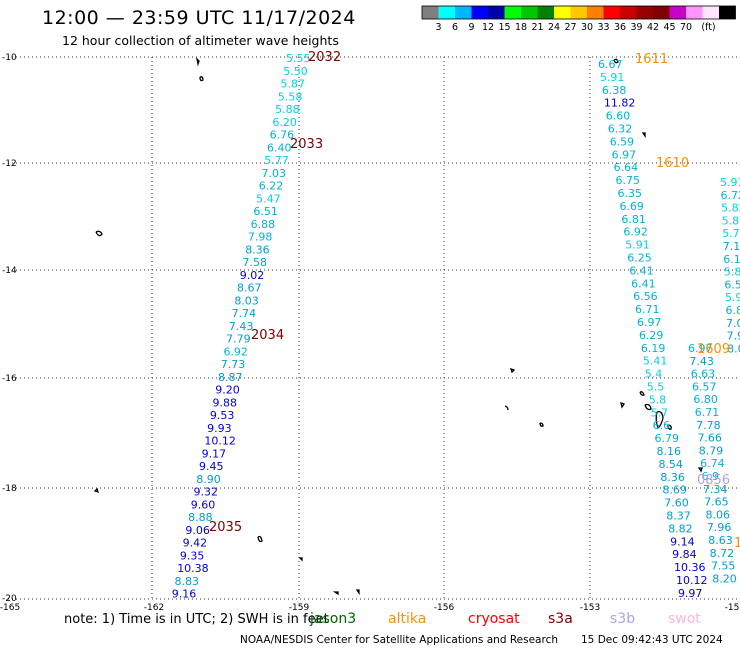  Describe the element at coordinates (633, 219) in the screenshot. I see `wave-height-value: 6.81` at that location.